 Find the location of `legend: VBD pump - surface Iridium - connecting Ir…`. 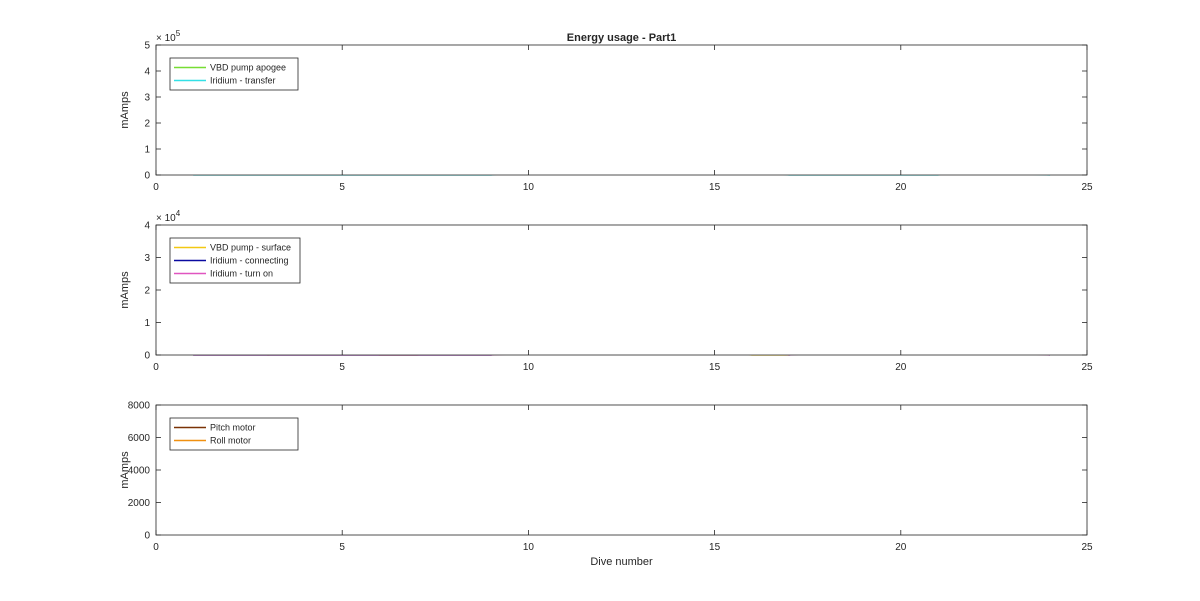

legend: VBD pump - surface Iridium - connecting Ir… is located at coordinates (235, 260).